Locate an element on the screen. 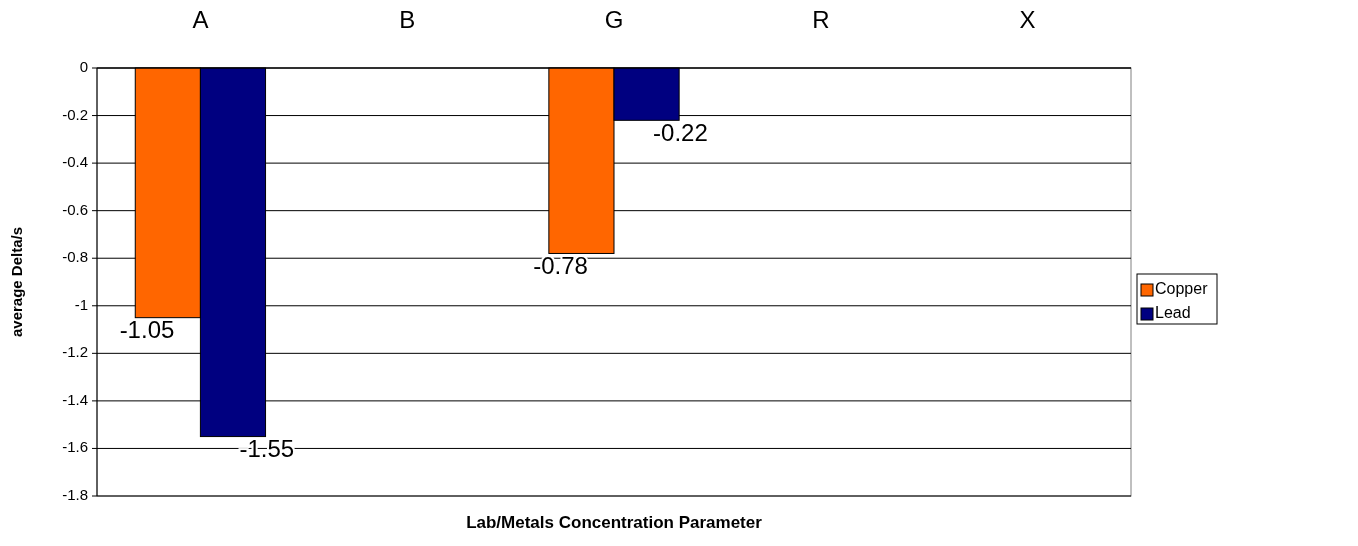 Image resolution: width=1358 pixels, height=546 pixels. data-label: -0.22 is located at coordinates (680, 132).